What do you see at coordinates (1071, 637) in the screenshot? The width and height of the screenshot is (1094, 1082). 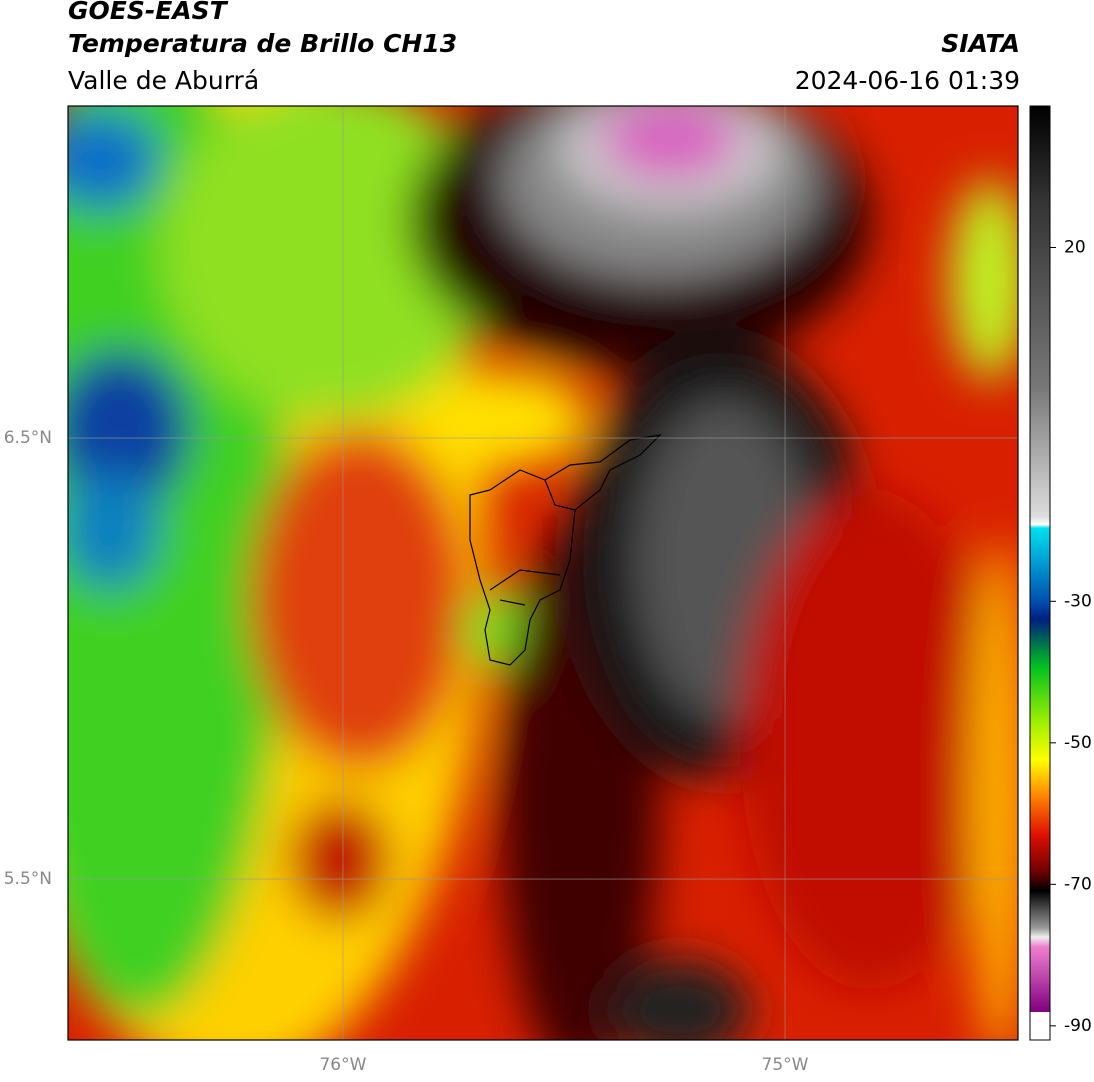 I see `colorbar-ticks: 20 -30 -50 -70 -90` at bounding box center [1071, 637].